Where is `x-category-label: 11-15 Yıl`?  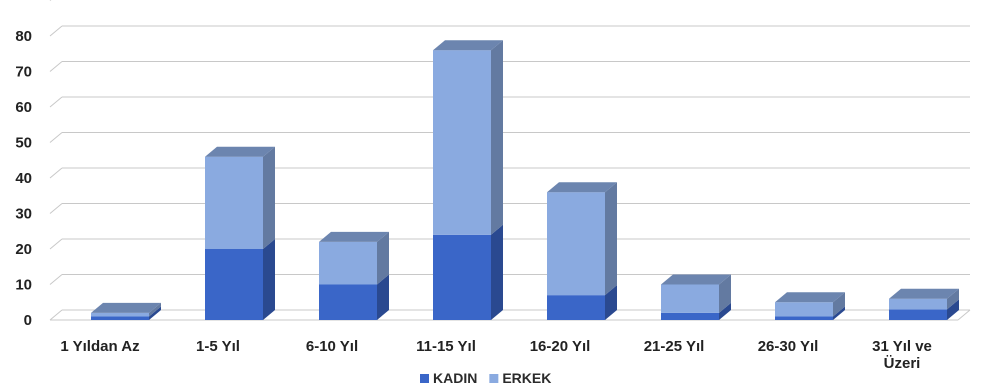
x-category-label: 11-15 Yıl is located at coordinates (446, 346).